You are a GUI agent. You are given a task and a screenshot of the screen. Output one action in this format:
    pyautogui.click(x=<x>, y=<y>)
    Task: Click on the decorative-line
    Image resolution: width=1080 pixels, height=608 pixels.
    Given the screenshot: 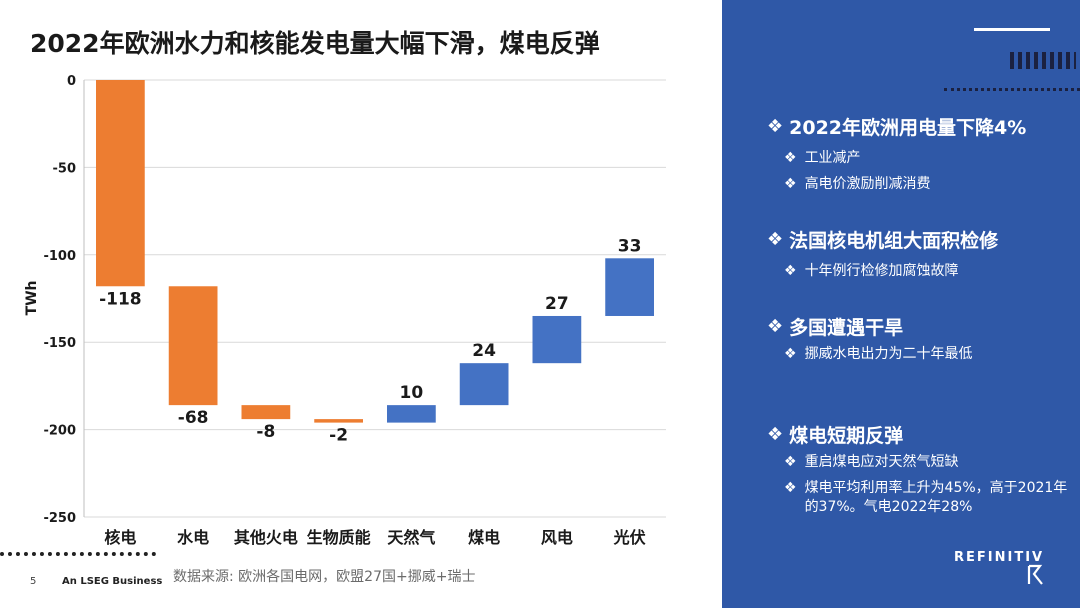 What is the action you would take?
    pyautogui.click(x=1012, y=29)
    